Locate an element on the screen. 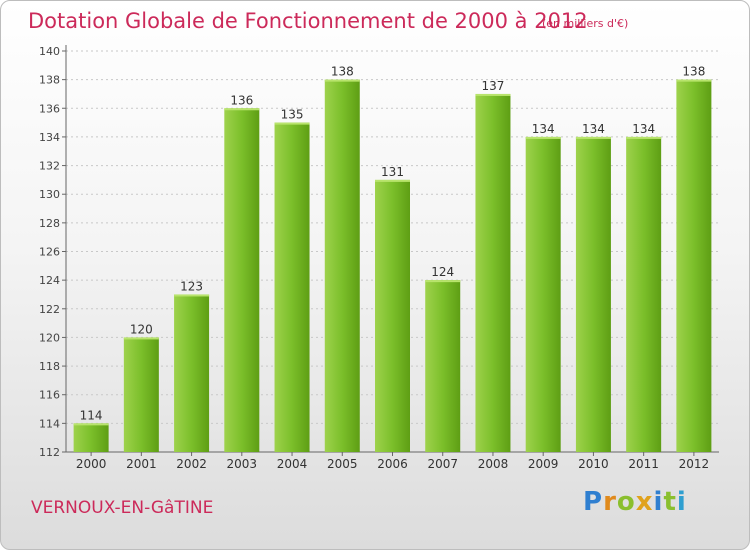 This screenshot has height=550, width=750. y-tick-label: 118 is located at coordinates (49, 366).